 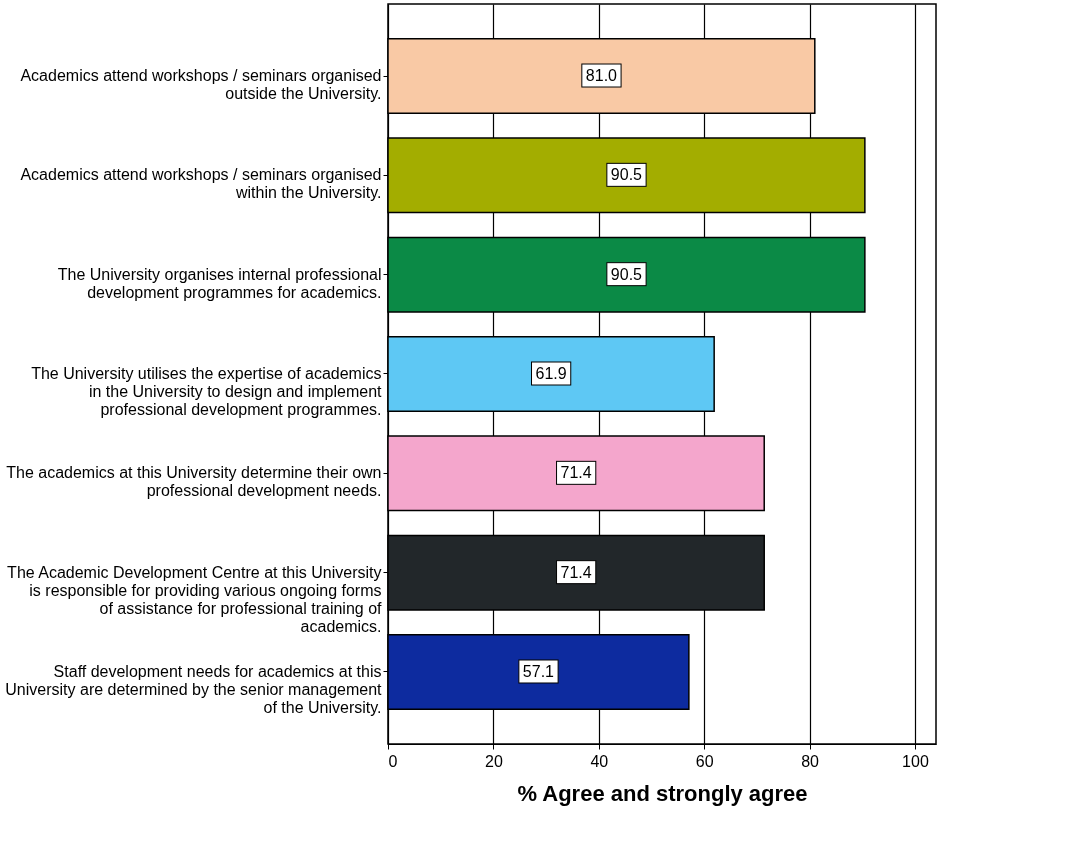 I want to click on y-tick-label: The University organises internal professional development programmes for academics., so click(x=219, y=283).